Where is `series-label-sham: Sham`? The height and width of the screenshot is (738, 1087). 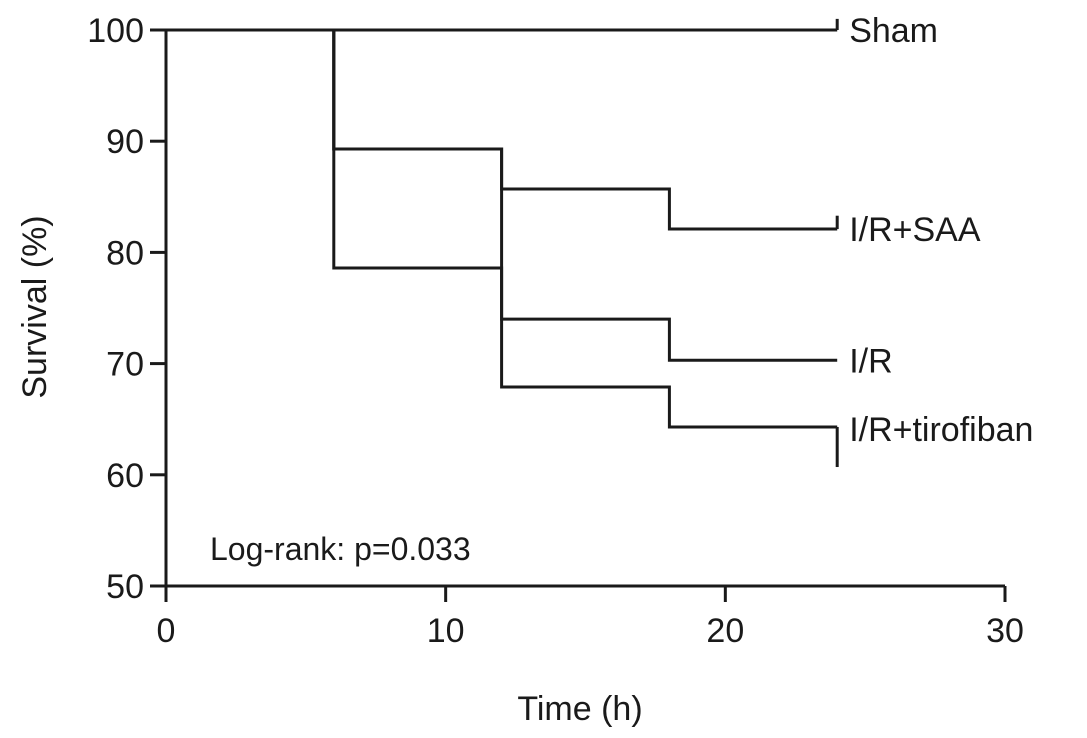
series-label-sham: Sham is located at coordinates (893, 31).